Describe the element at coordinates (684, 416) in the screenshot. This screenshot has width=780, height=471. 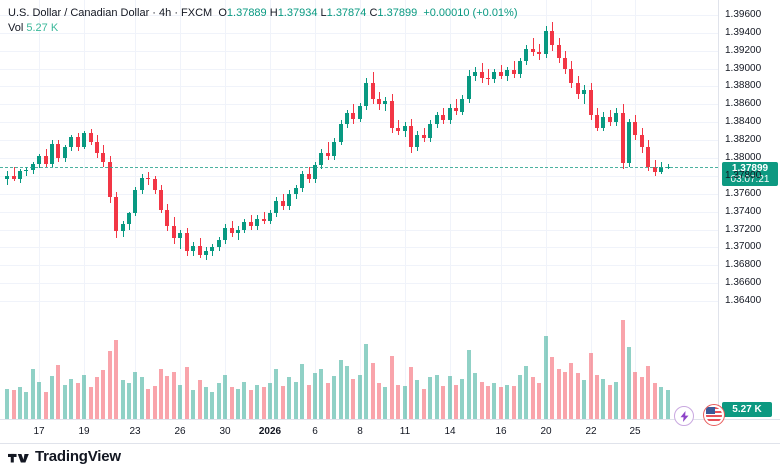
I see `lightning-bolt-icon` at that location.